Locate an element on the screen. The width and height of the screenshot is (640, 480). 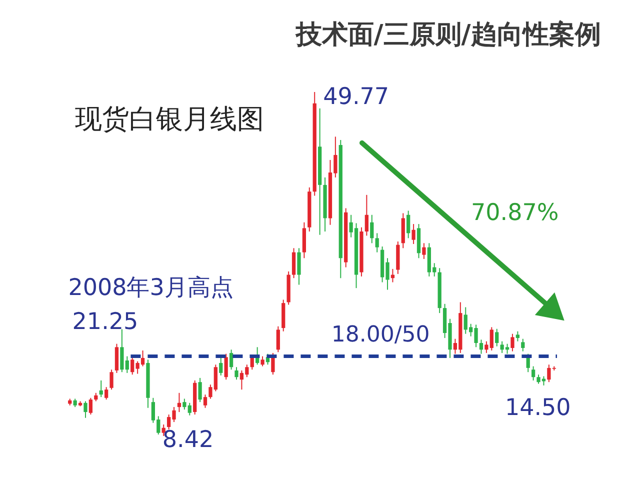
annotation: 8.42 is located at coordinates (188, 440).